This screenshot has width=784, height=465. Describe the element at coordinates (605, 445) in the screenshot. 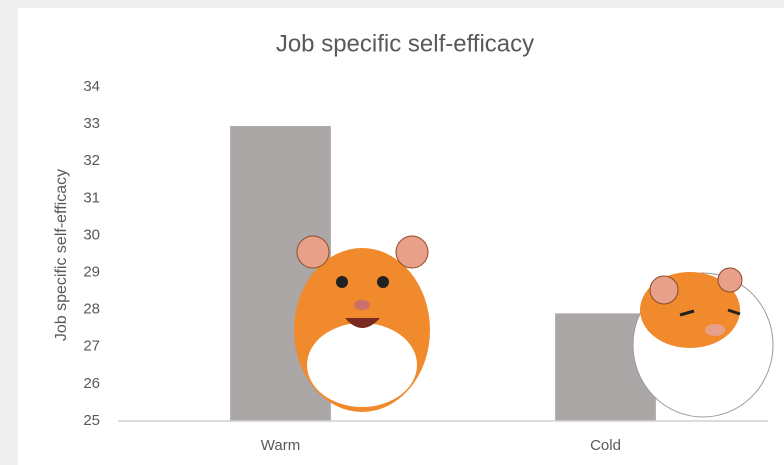

I see `x-tick-label: Cold` at that location.